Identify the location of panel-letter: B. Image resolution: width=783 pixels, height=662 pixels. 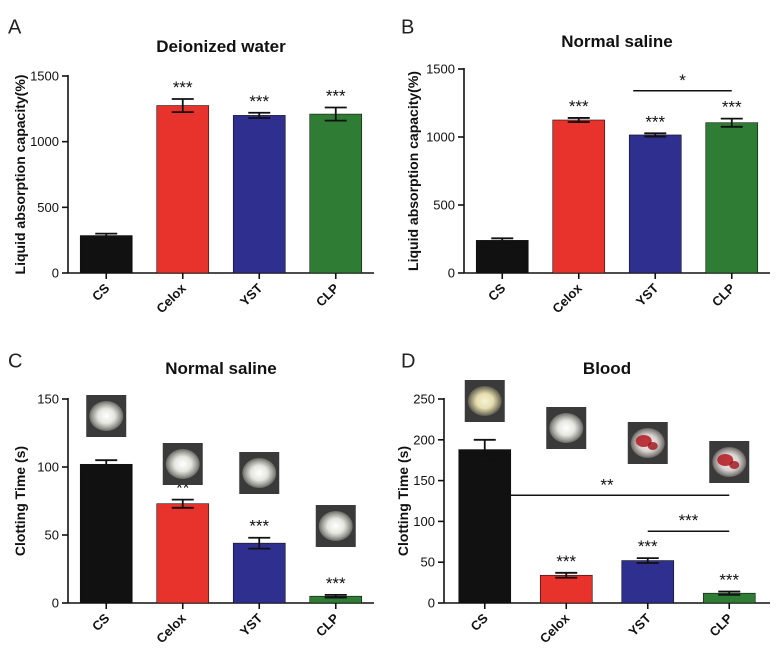
(407, 28).